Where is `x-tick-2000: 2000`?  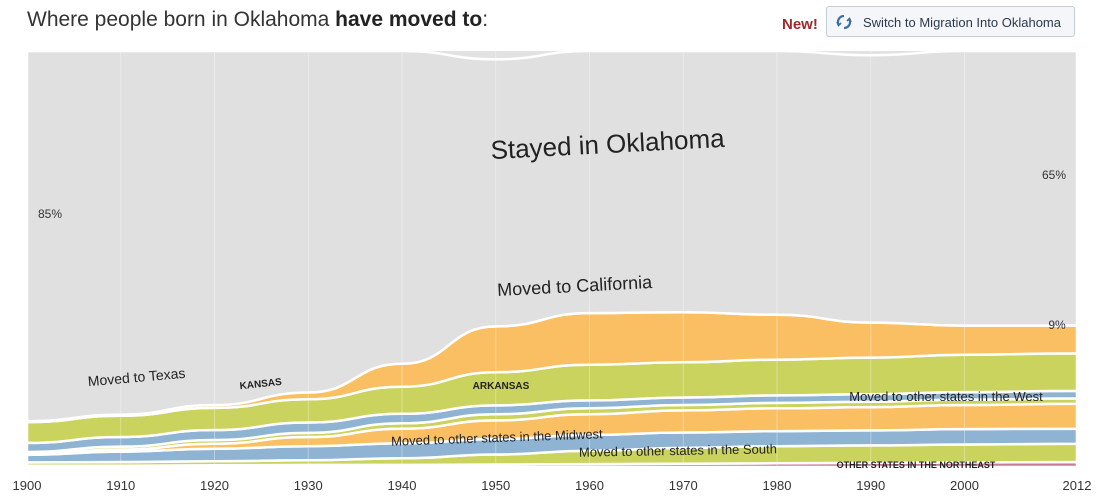 x-tick-2000: 2000 is located at coordinates (964, 485).